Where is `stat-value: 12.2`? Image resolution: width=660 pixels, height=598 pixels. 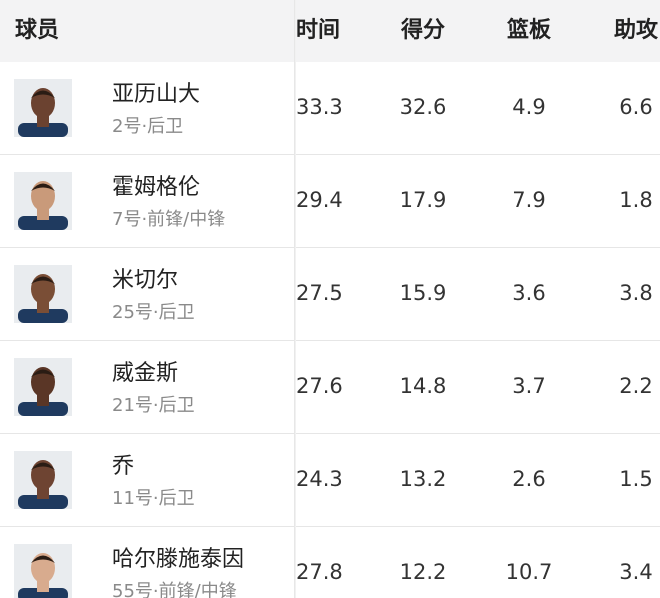 stat-value: 12.2 is located at coordinates (423, 572).